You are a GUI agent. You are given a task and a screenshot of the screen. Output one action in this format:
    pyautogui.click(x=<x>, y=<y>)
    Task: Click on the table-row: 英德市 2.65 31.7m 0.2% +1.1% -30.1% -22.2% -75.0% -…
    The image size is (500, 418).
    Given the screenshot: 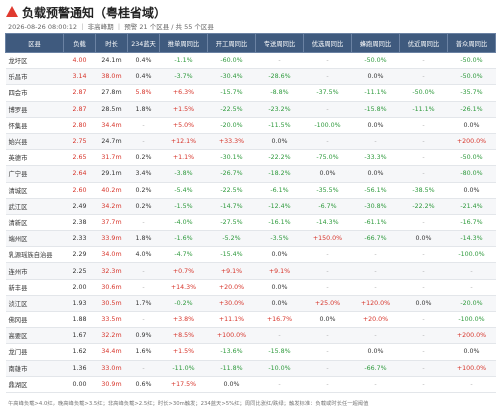 What is the action you would take?
    pyautogui.click(x=250, y=158)
    